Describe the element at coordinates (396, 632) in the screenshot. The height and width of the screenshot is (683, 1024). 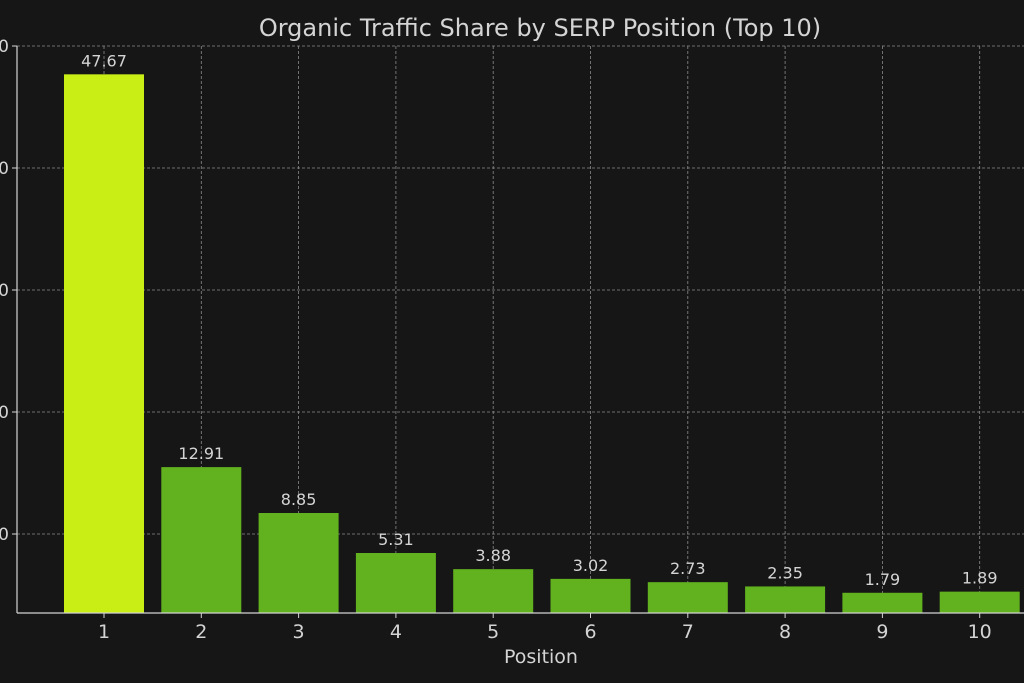
I see `x-tick-label: 4` at that location.